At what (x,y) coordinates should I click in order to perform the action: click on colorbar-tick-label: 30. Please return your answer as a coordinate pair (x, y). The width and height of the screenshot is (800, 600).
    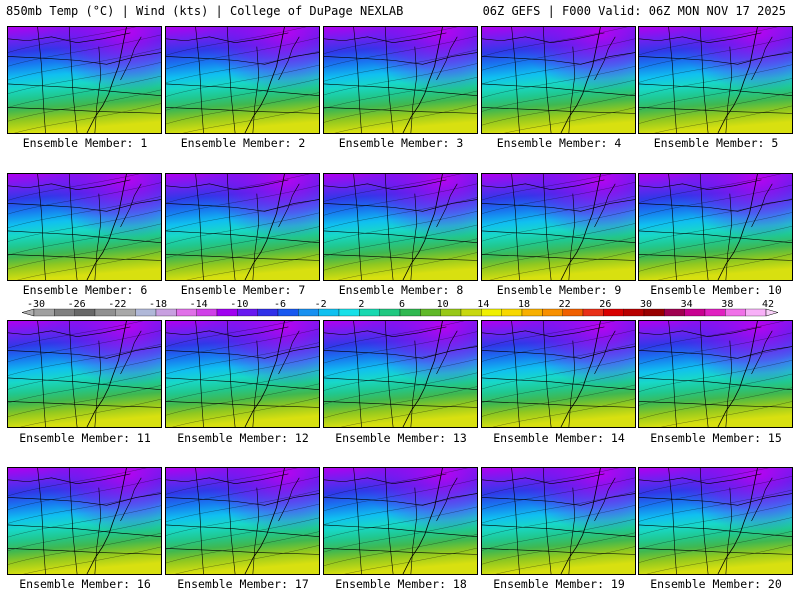
    Looking at the image, I should click on (646, 304).